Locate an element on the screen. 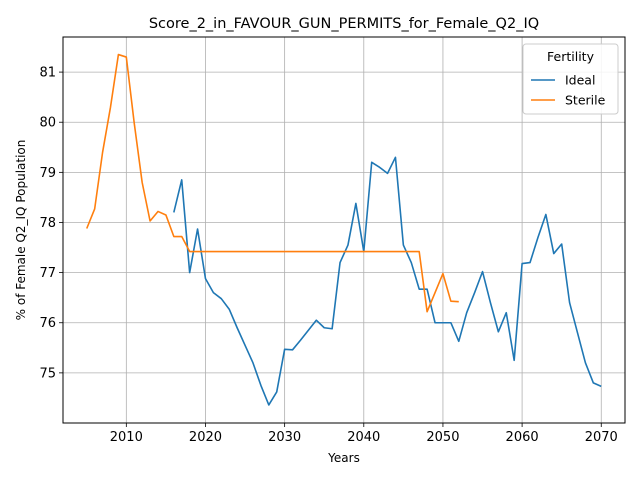 Image resolution: width=640 pixels, height=480 pixels. y-tick-label: 80 is located at coordinates (47, 123).